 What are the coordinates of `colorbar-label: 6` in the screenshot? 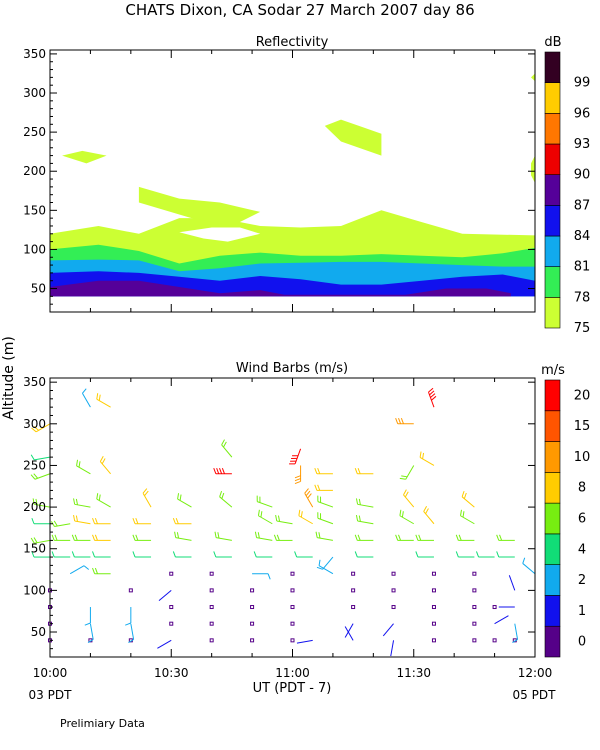 It's located at (582, 519).